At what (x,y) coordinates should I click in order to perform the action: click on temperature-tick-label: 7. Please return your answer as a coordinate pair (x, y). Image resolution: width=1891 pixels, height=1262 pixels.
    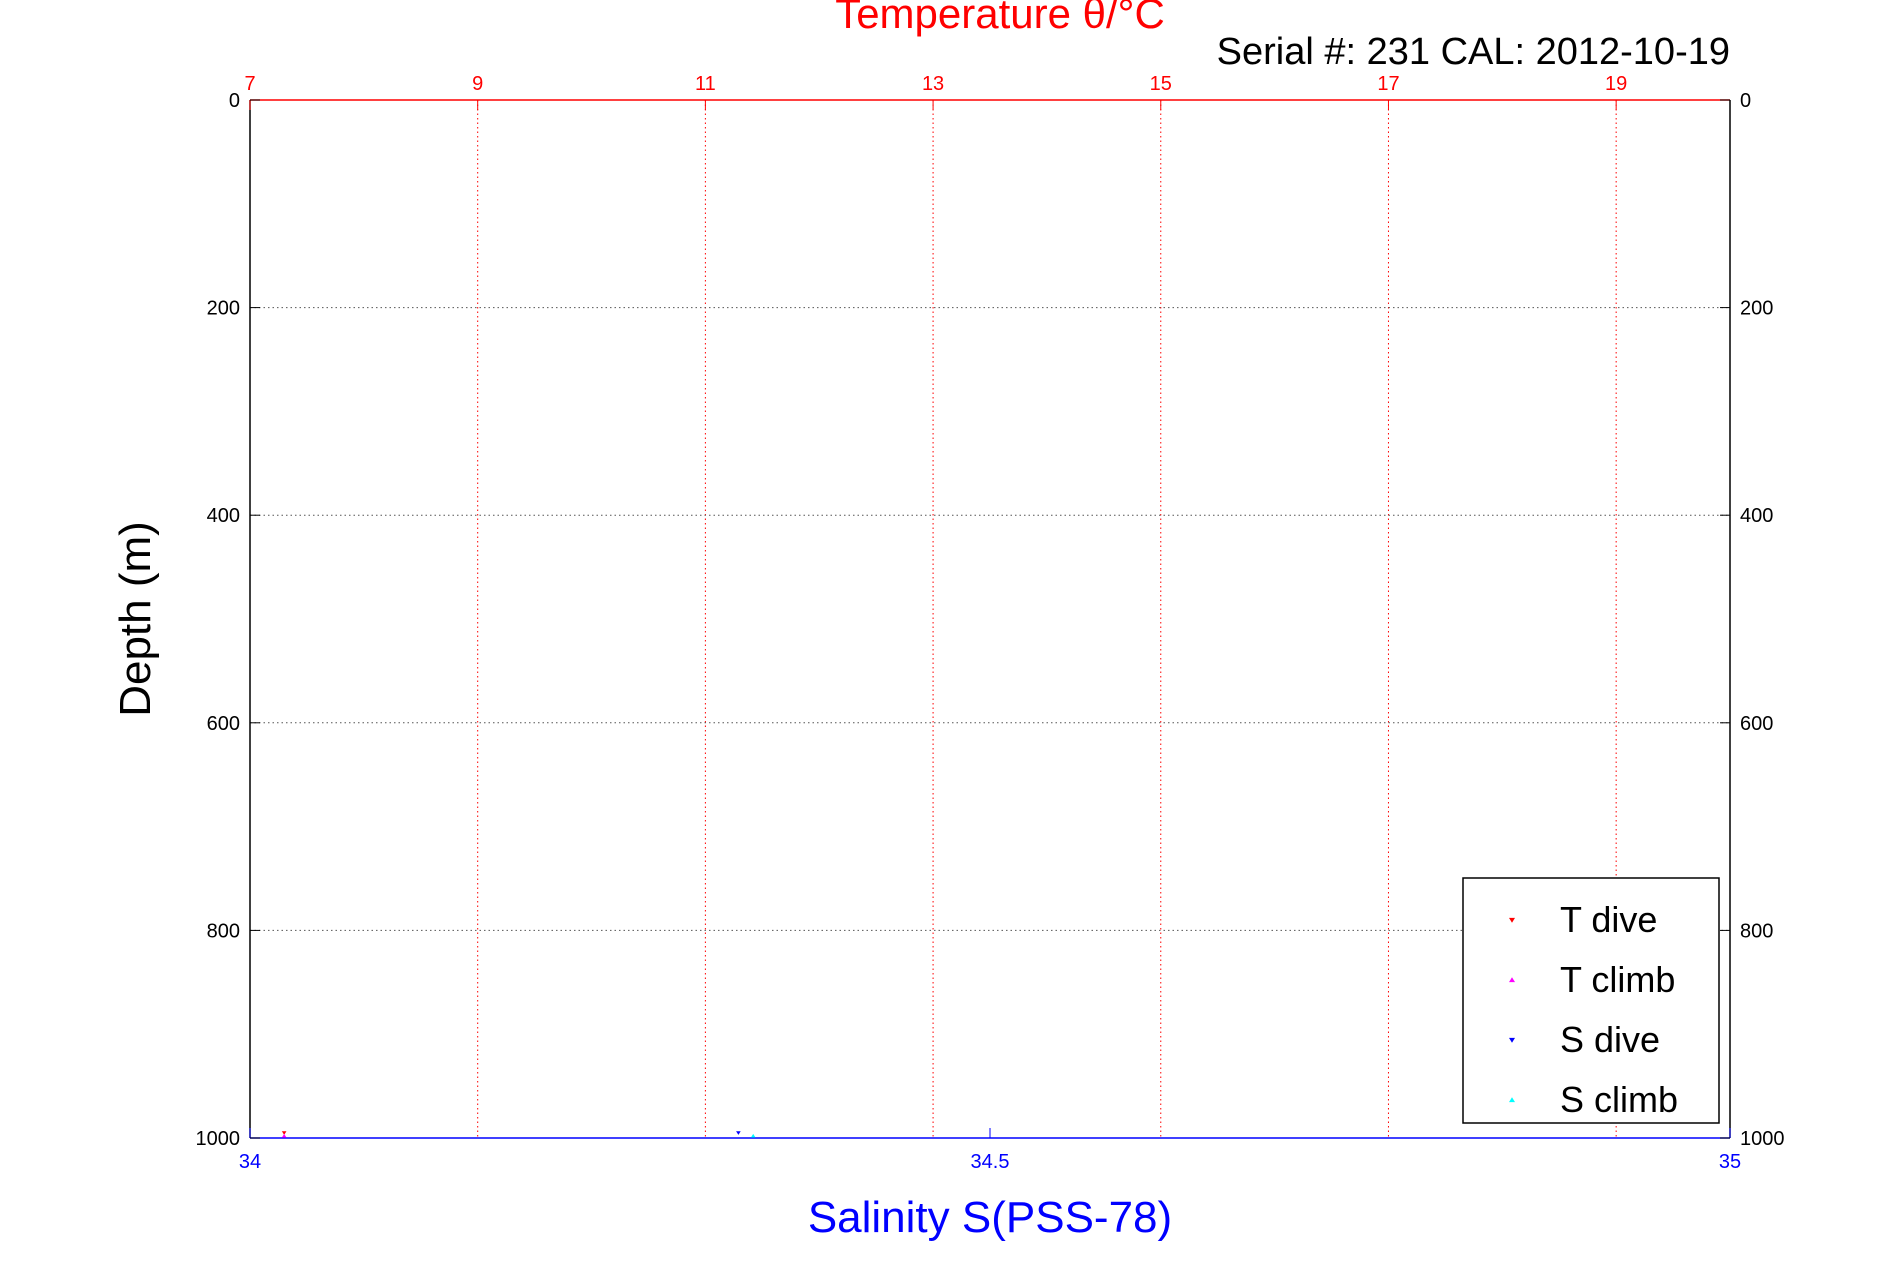
    Looking at the image, I should click on (249, 84).